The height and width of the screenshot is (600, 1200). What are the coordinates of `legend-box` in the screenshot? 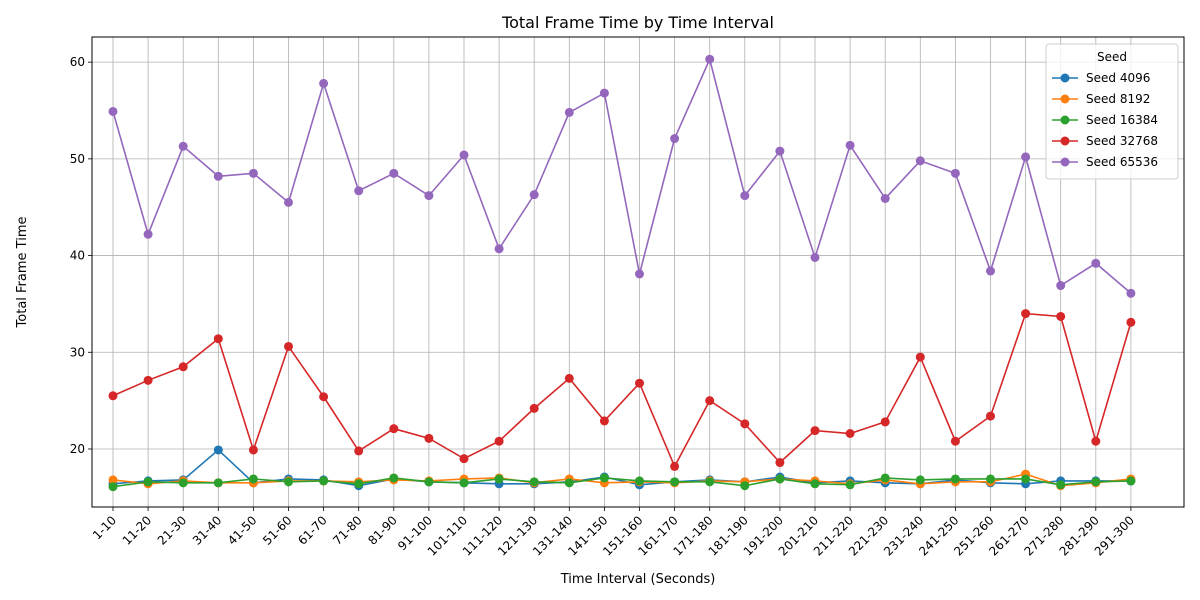 It's located at (1112, 111).